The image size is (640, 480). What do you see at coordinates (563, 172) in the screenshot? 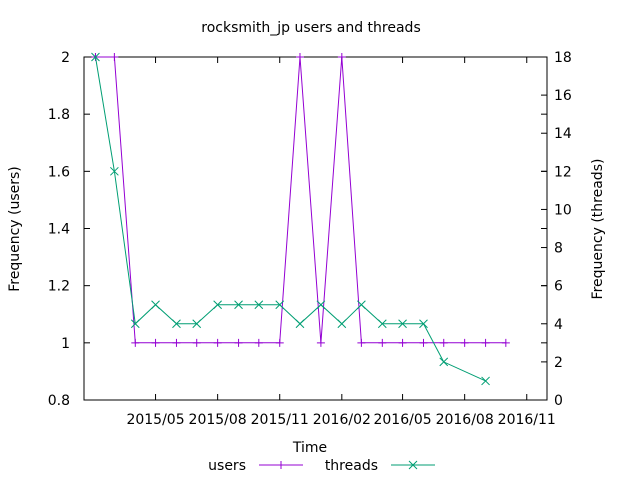
I see `y2-tick-label: 12` at bounding box center [563, 172].